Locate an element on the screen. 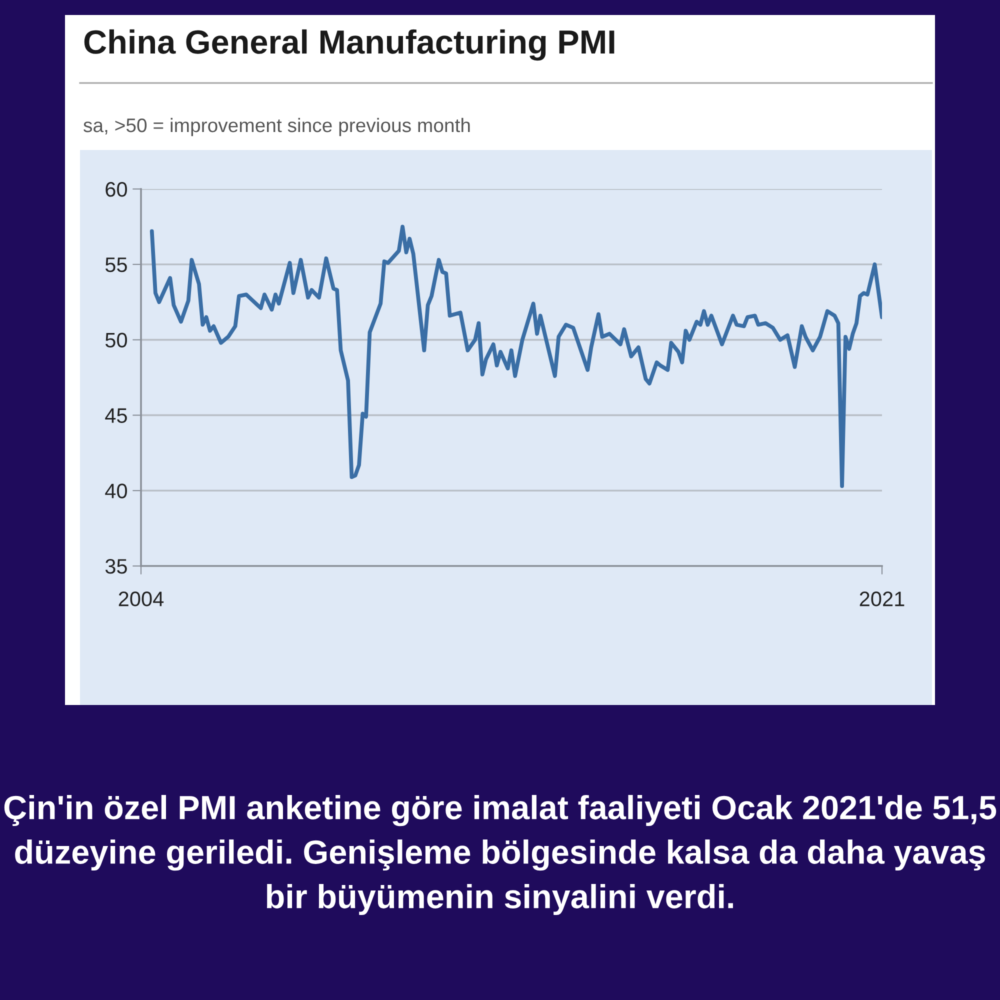 The image size is (1000, 1000). chart-subtitle: sa, >50 = improvement since previous month is located at coordinates (277, 127).